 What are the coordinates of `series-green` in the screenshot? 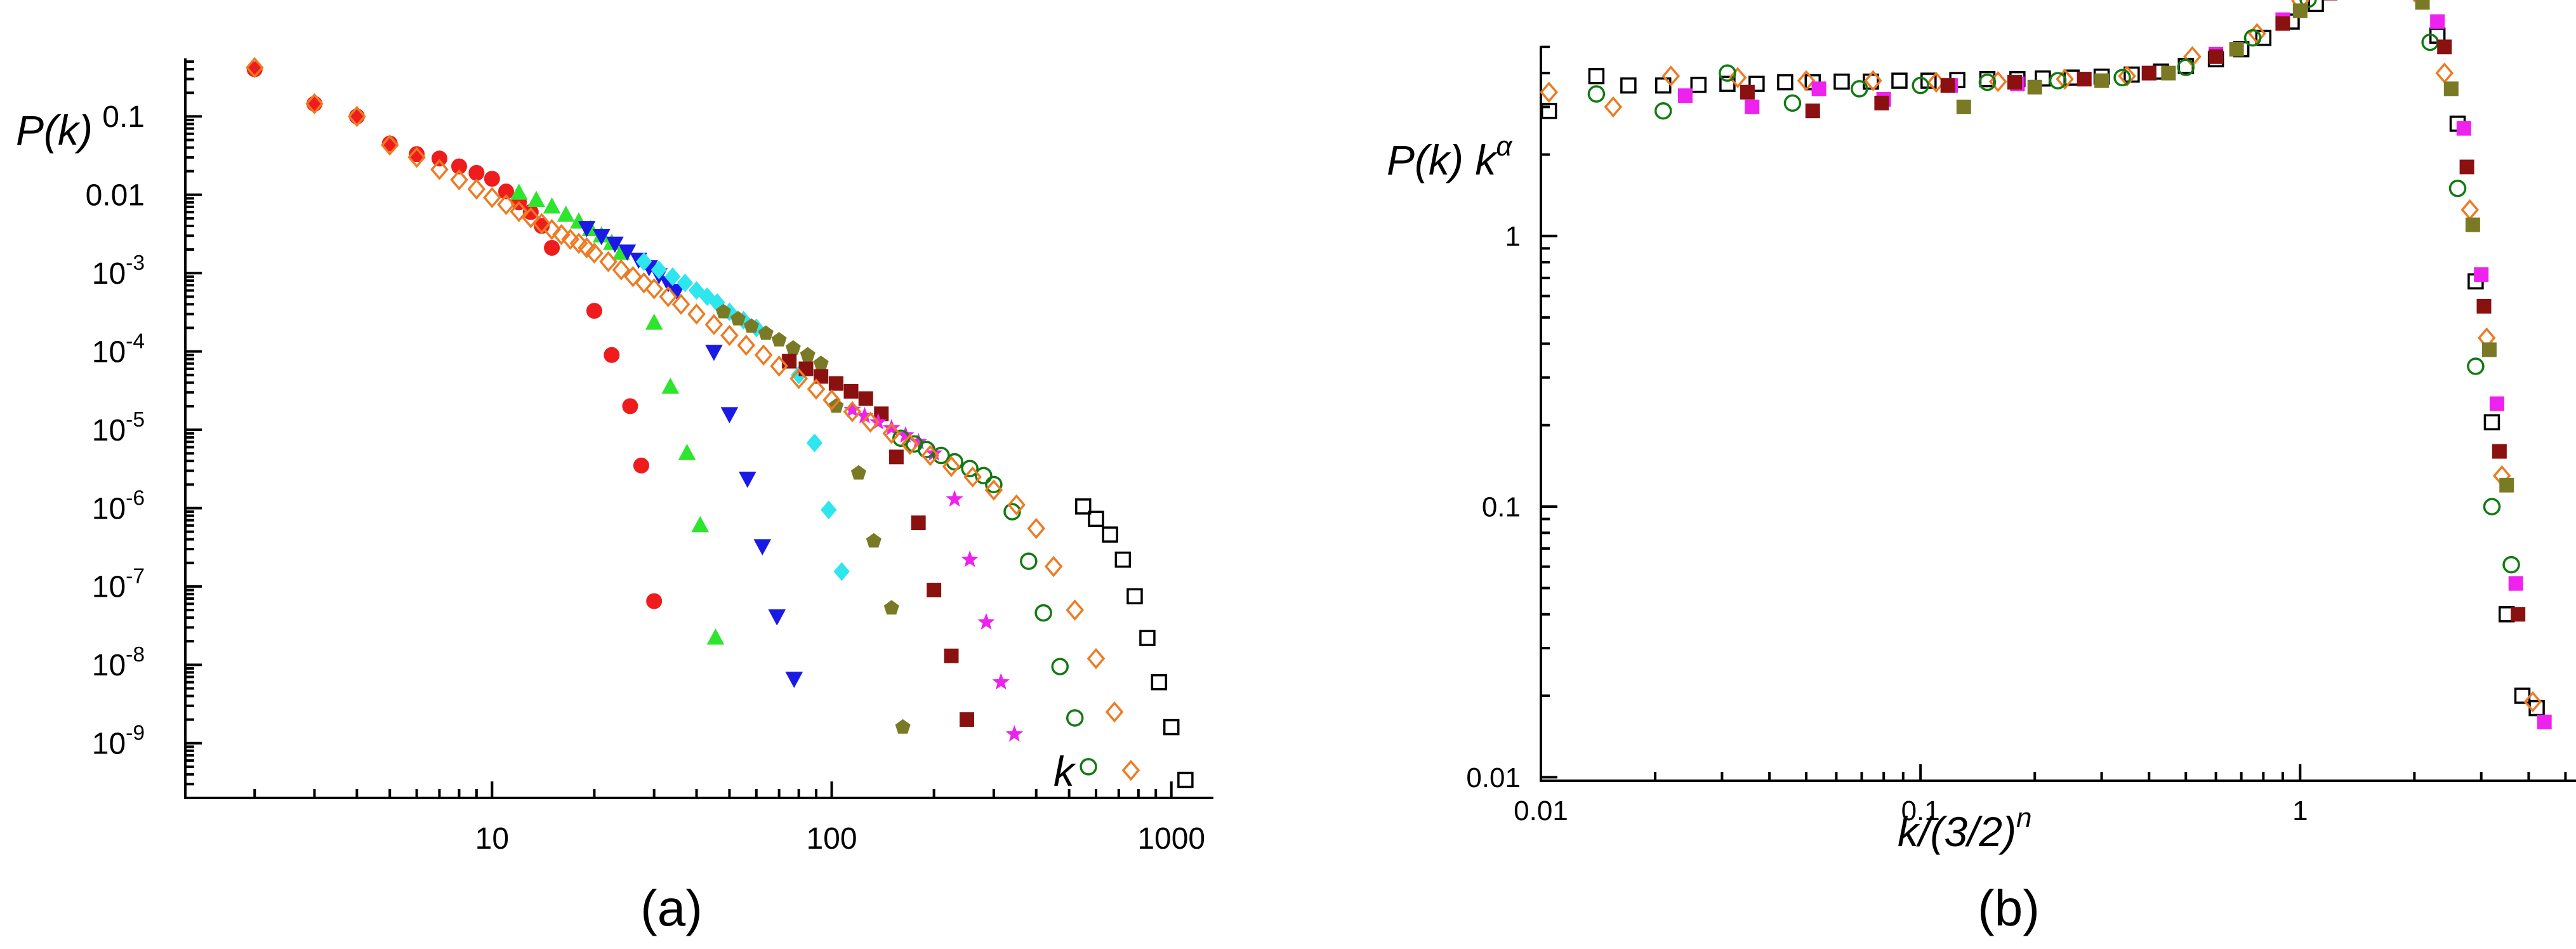 It's located at (617, 414).